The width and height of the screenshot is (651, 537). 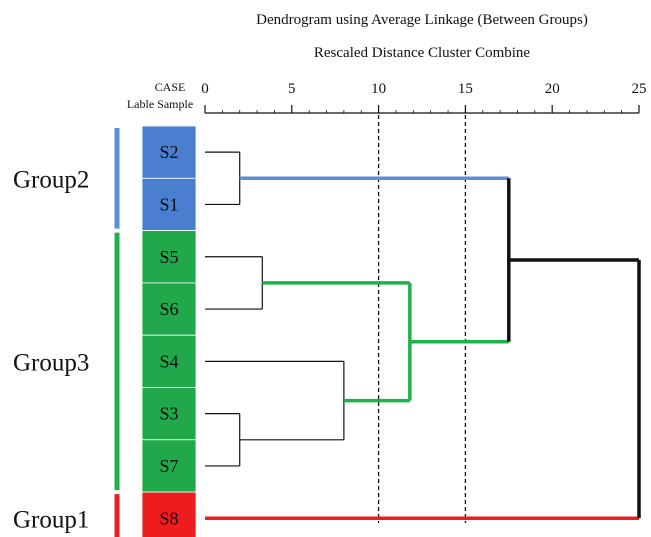 What do you see at coordinates (168, 518) in the screenshot?
I see `sample-label: S8` at bounding box center [168, 518].